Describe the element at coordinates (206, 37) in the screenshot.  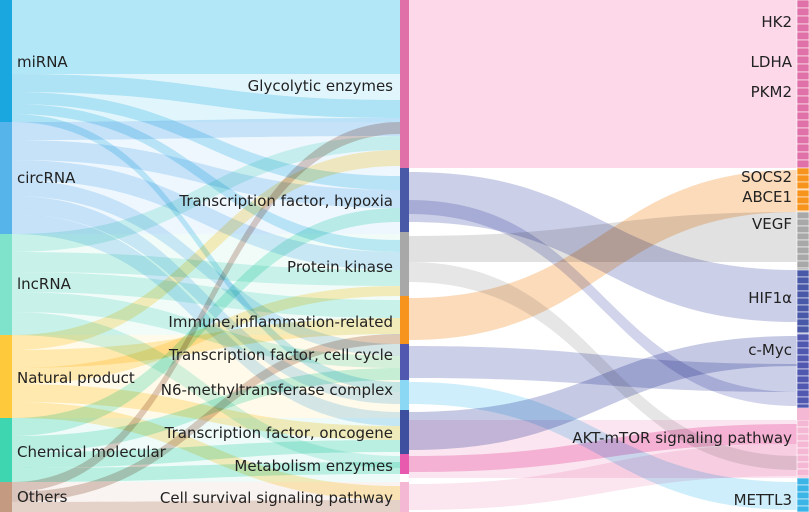
I see `flow-mirna-glyco-top` at that location.